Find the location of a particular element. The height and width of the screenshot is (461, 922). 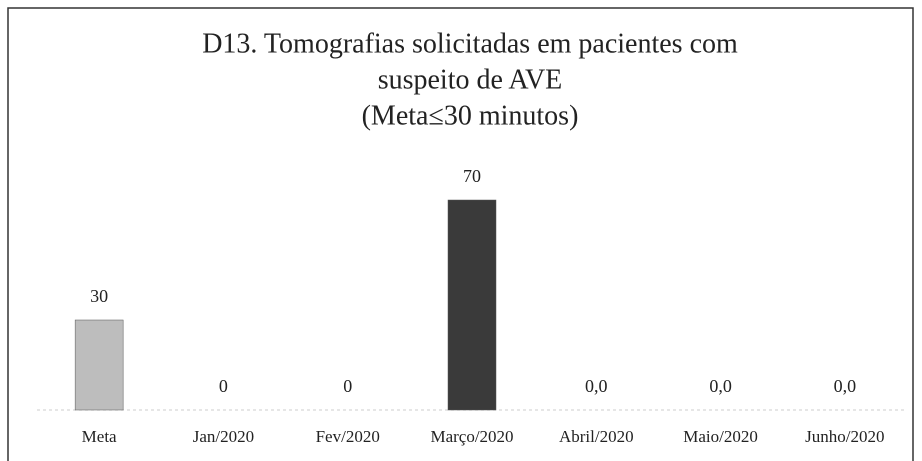

x-tick-label: Jan/2020 is located at coordinates (223, 436).